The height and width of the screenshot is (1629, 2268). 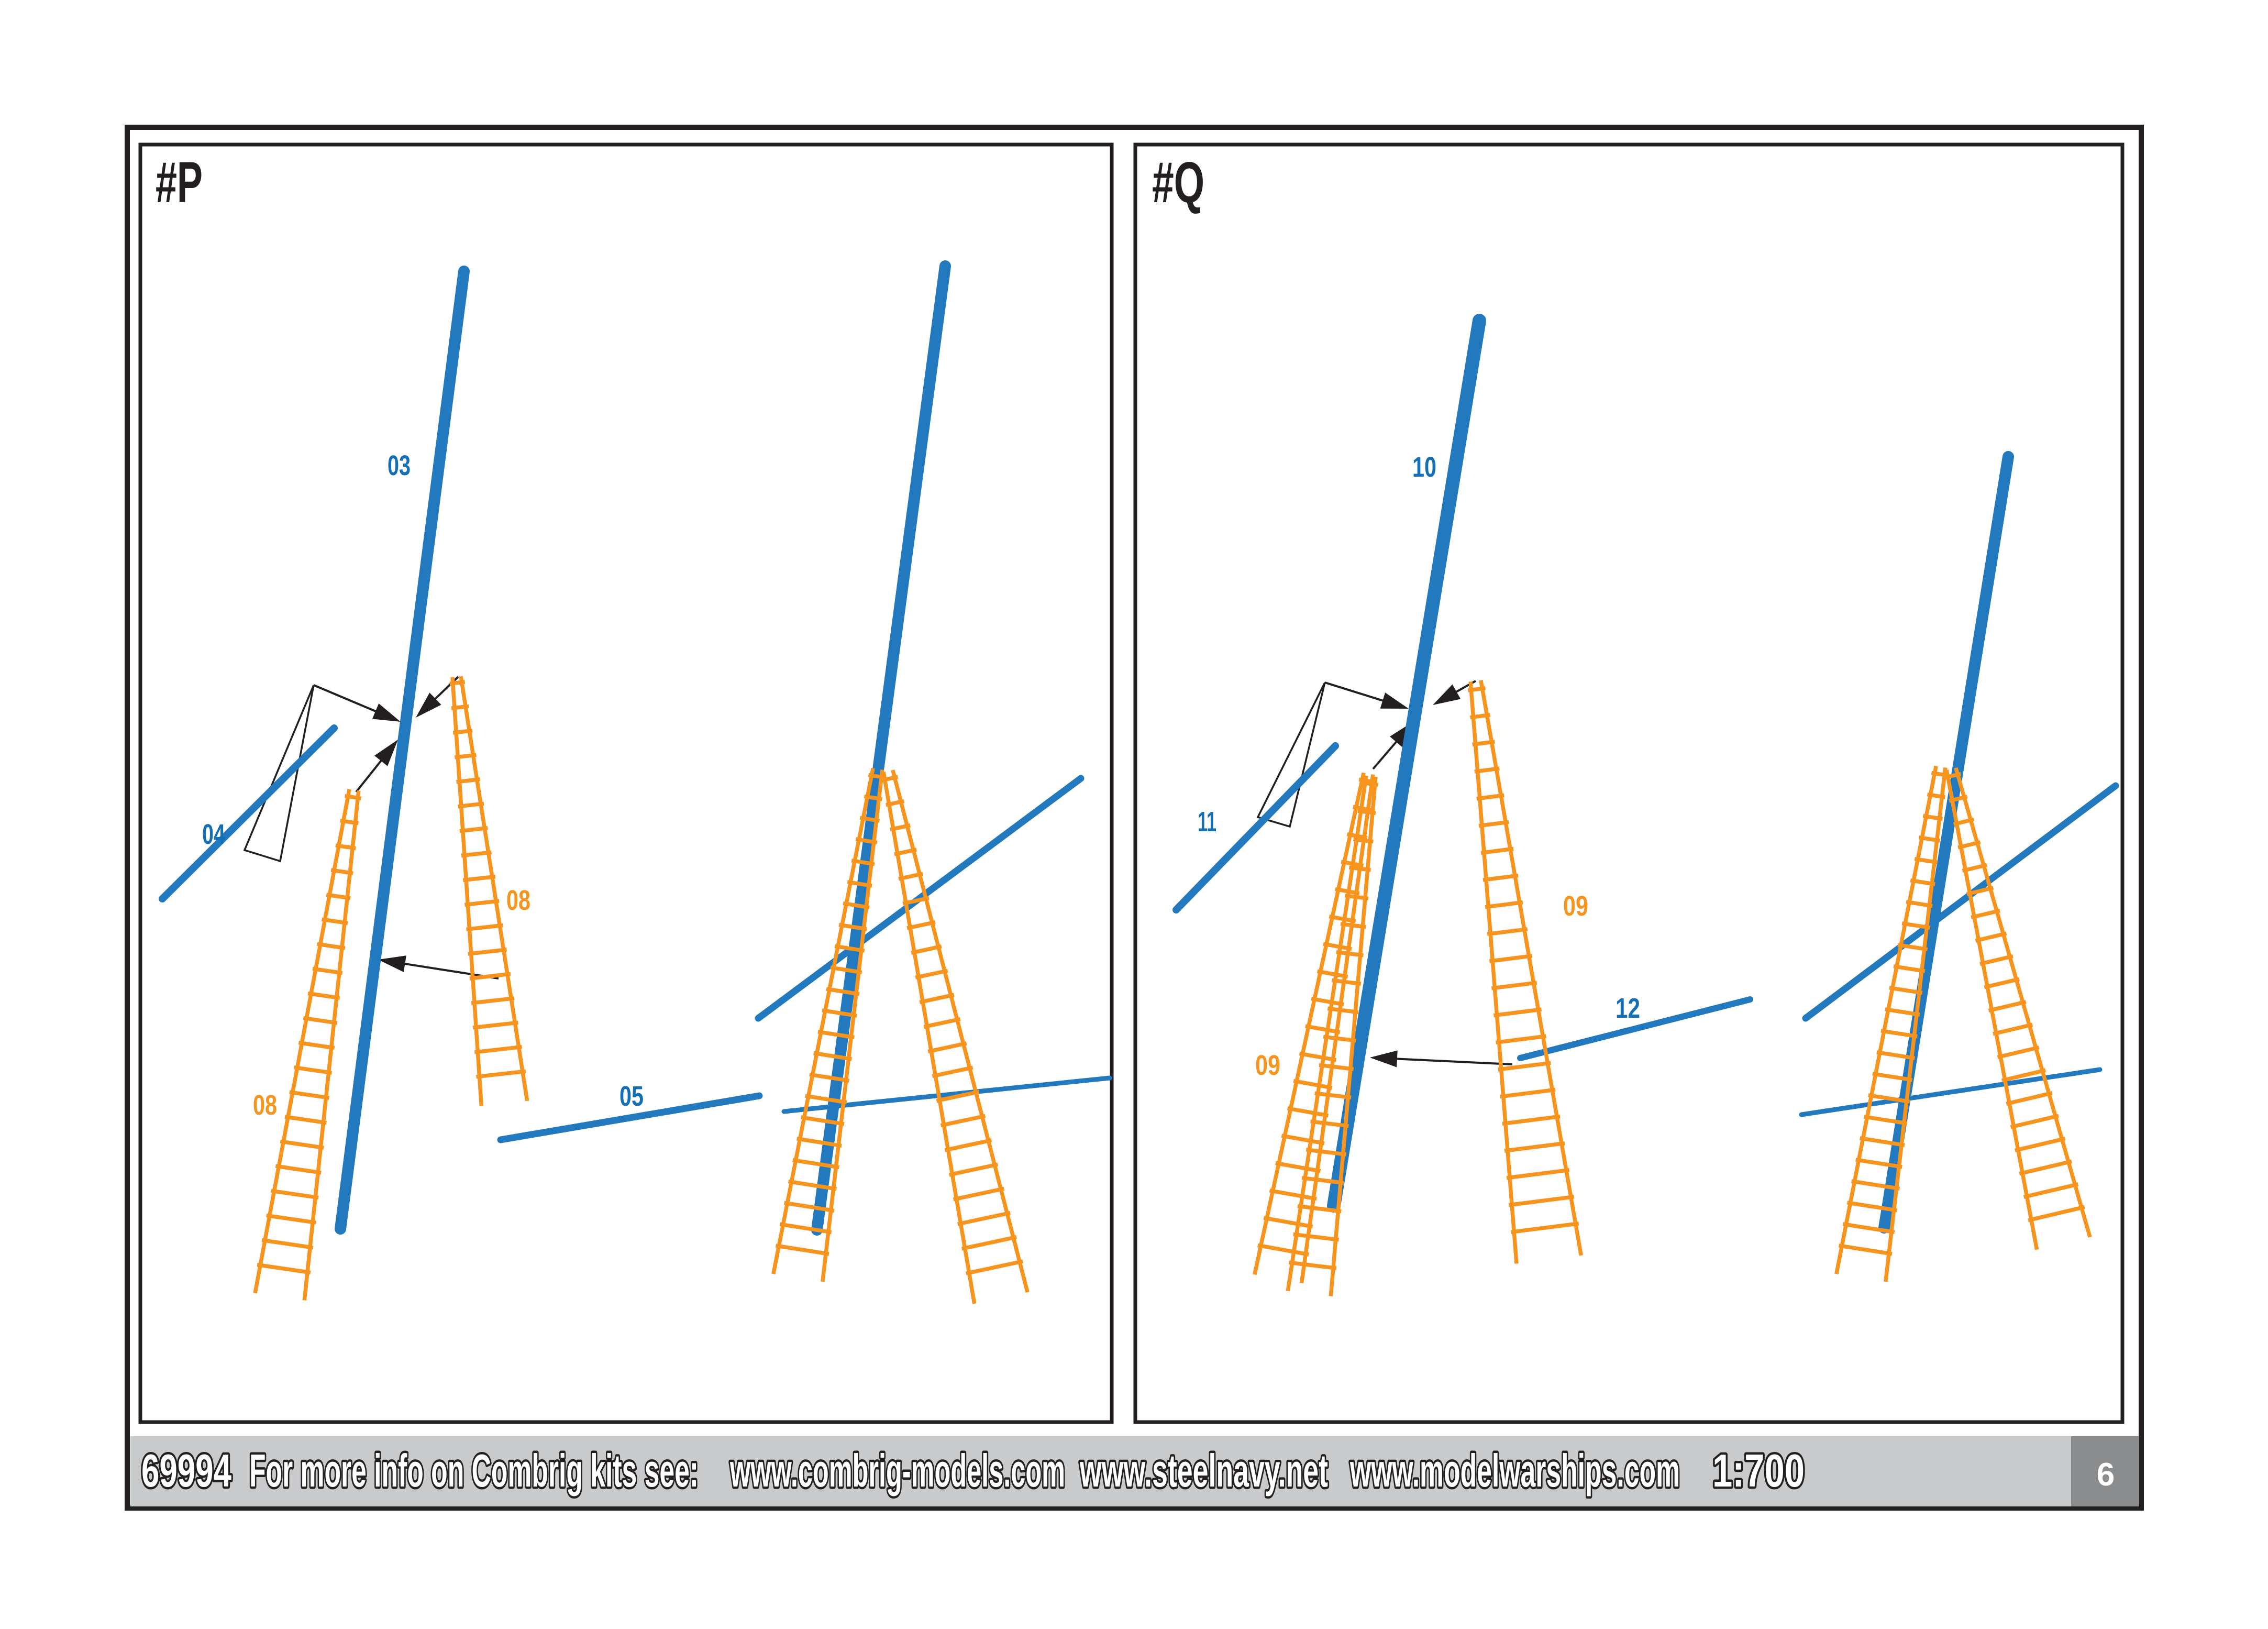 What do you see at coordinates (1951, 1092) in the screenshot?
I see `assembled-lower-yard-q` at bounding box center [1951, 1092].